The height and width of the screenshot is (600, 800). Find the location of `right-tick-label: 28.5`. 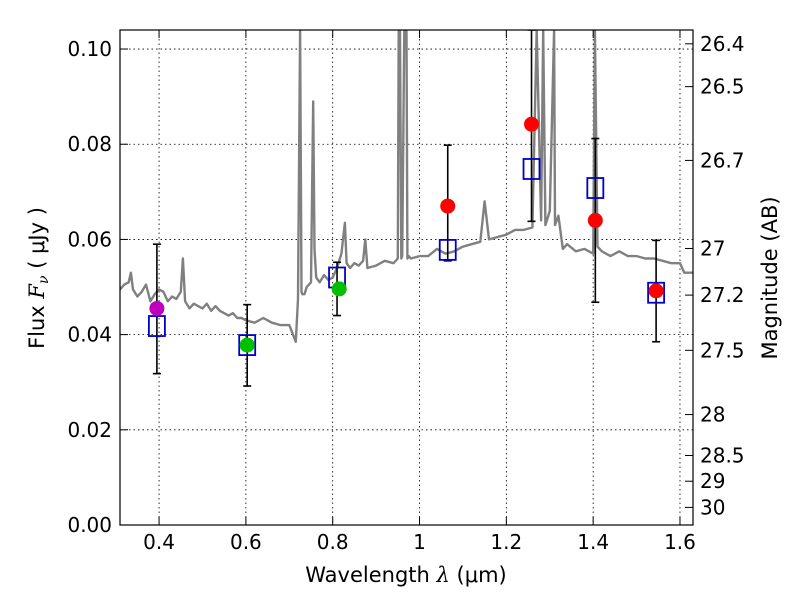

right-tick-label: 28.5 is located at coordinates (722, 456).